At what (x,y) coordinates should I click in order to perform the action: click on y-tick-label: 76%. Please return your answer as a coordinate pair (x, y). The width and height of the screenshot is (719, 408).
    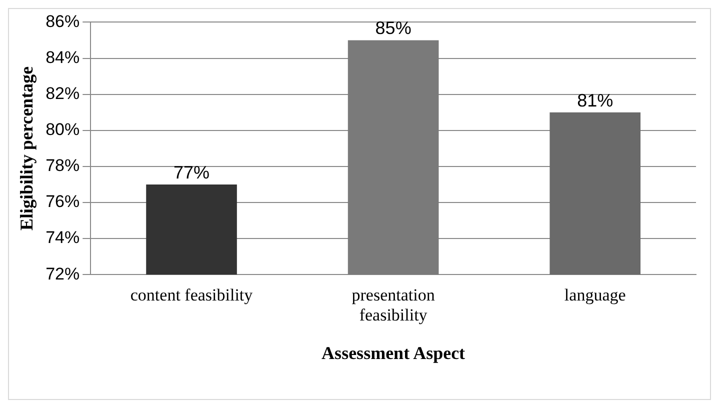
    Looking at the image, I should click on (63, 202).